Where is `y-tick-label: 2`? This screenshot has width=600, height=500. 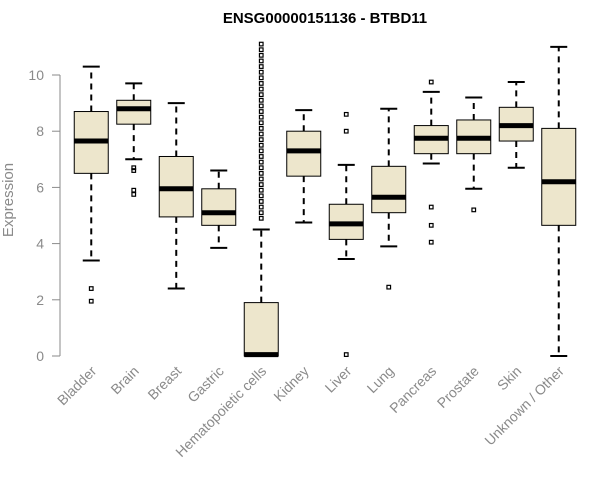 y-tick-label: 2 is located at coordinates (40, 300).